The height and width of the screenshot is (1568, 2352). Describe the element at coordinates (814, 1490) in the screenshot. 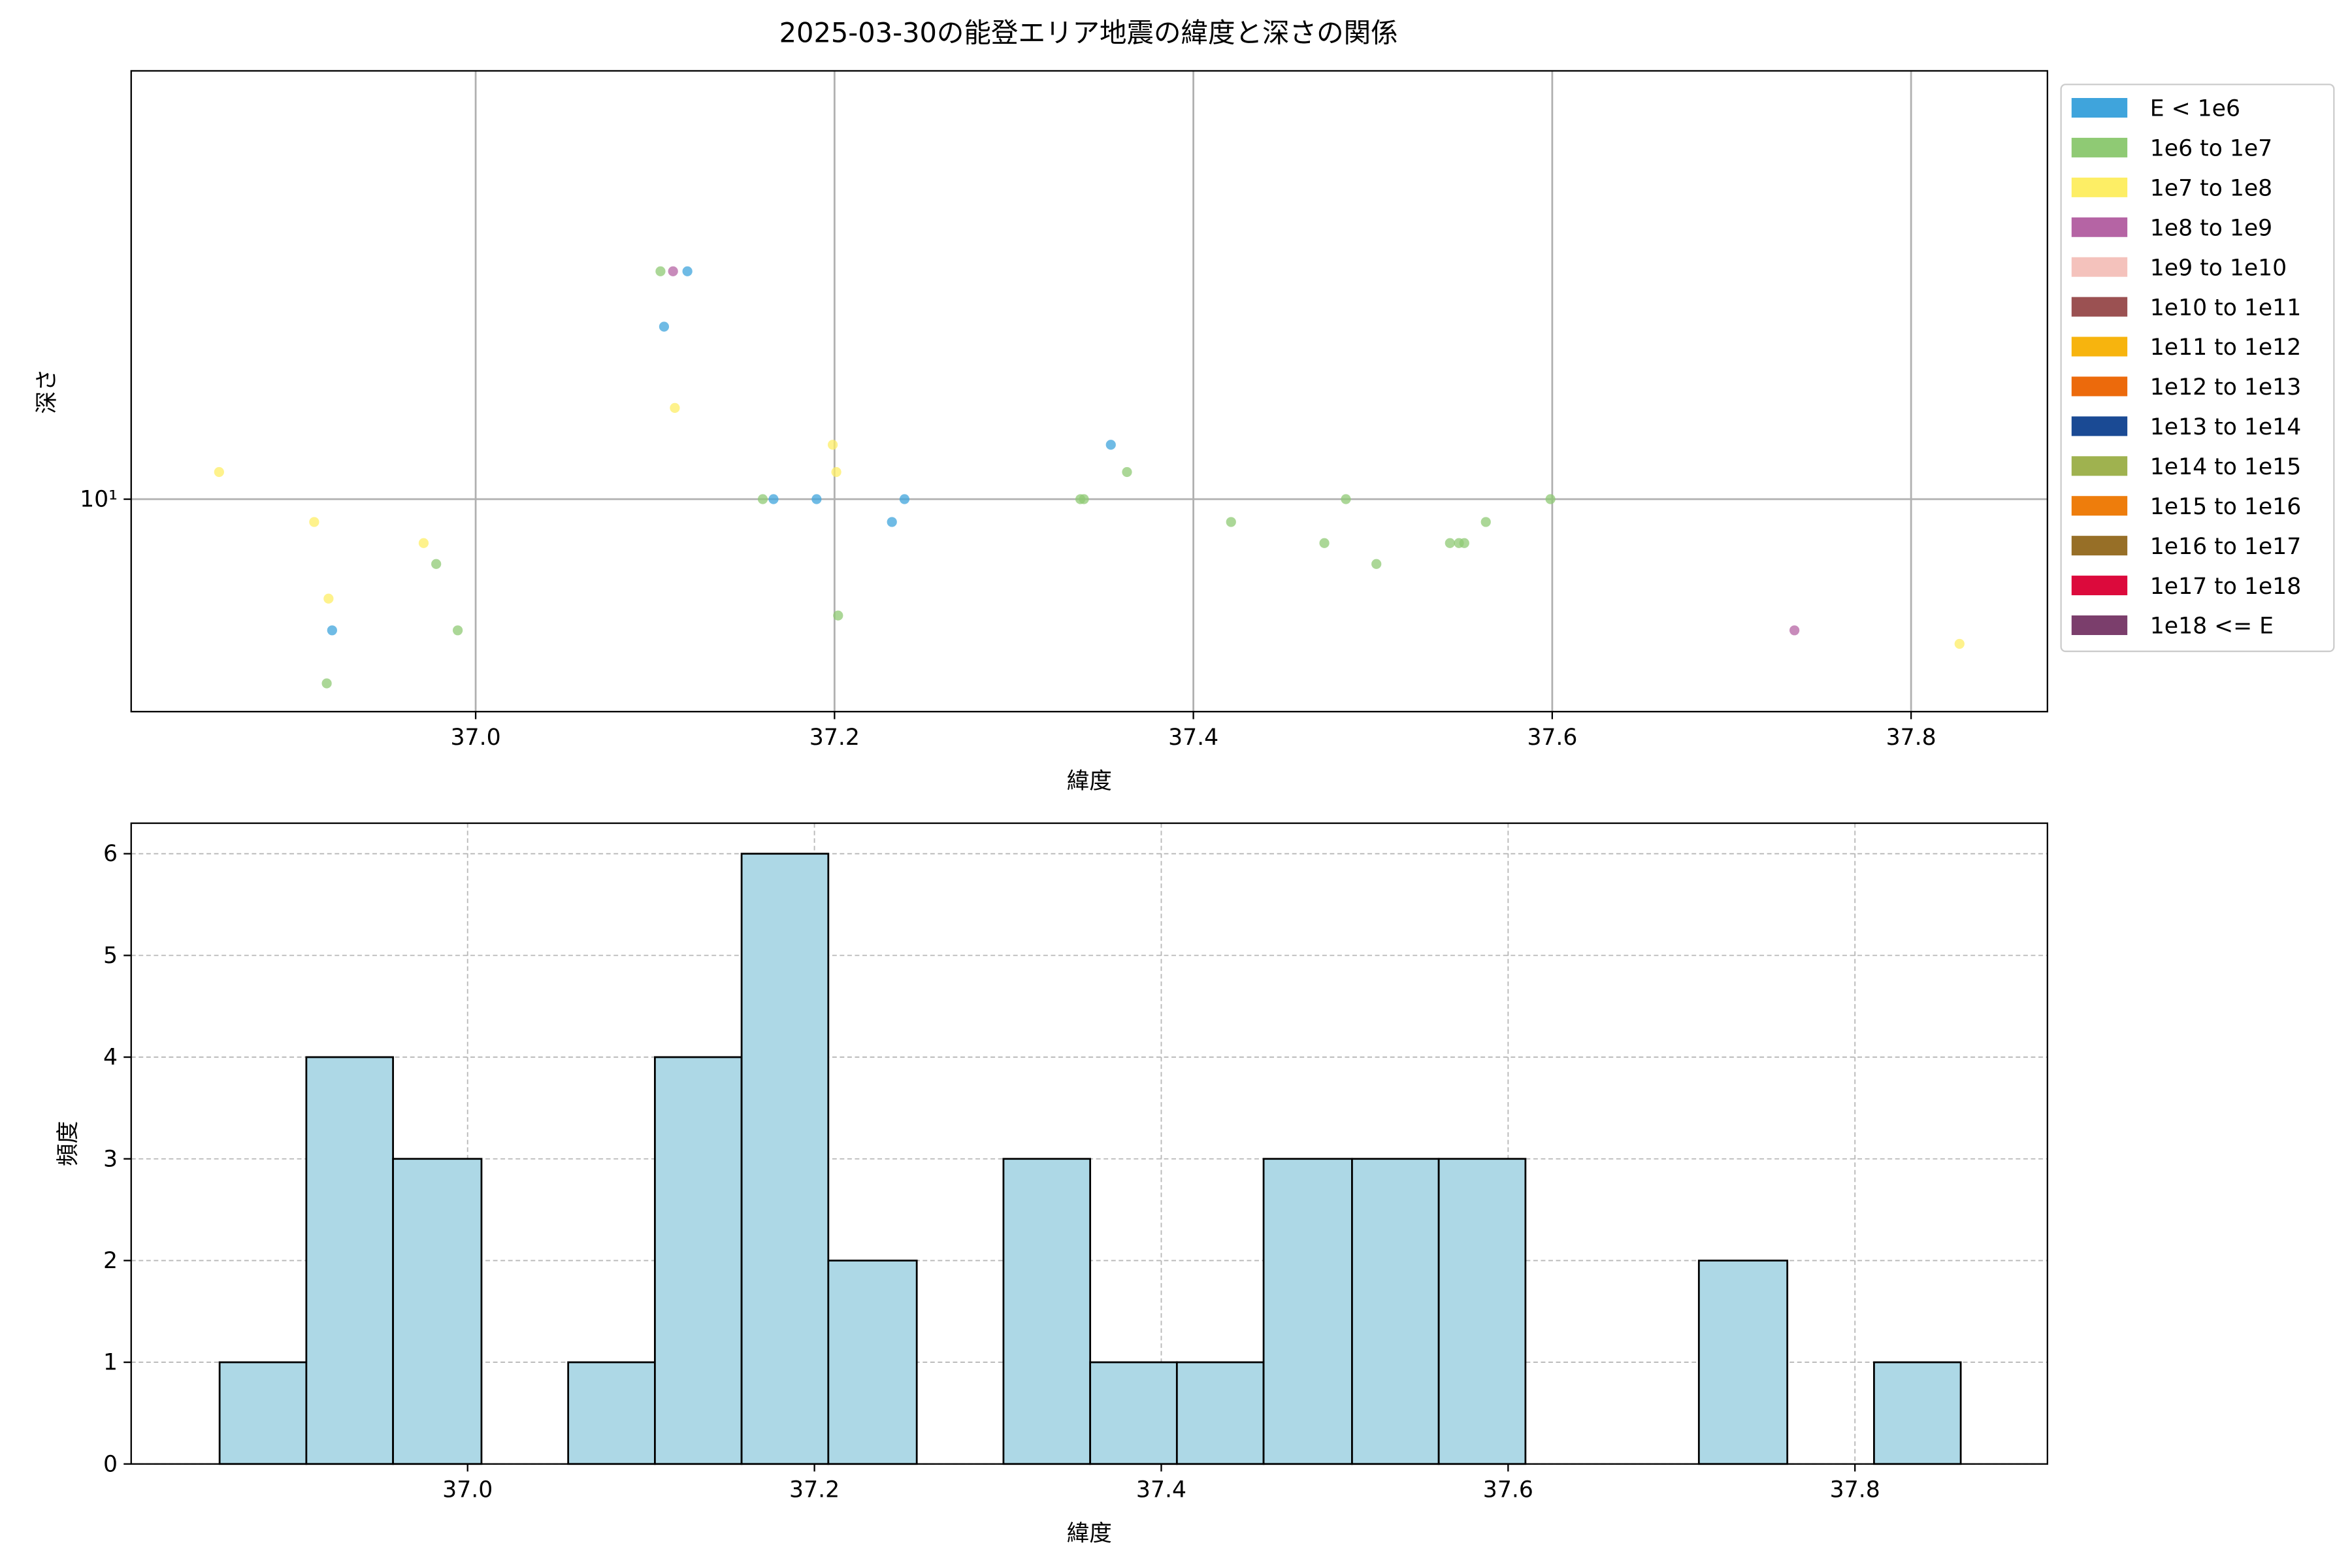

I see `x-tick-label: 37.2` at that location.